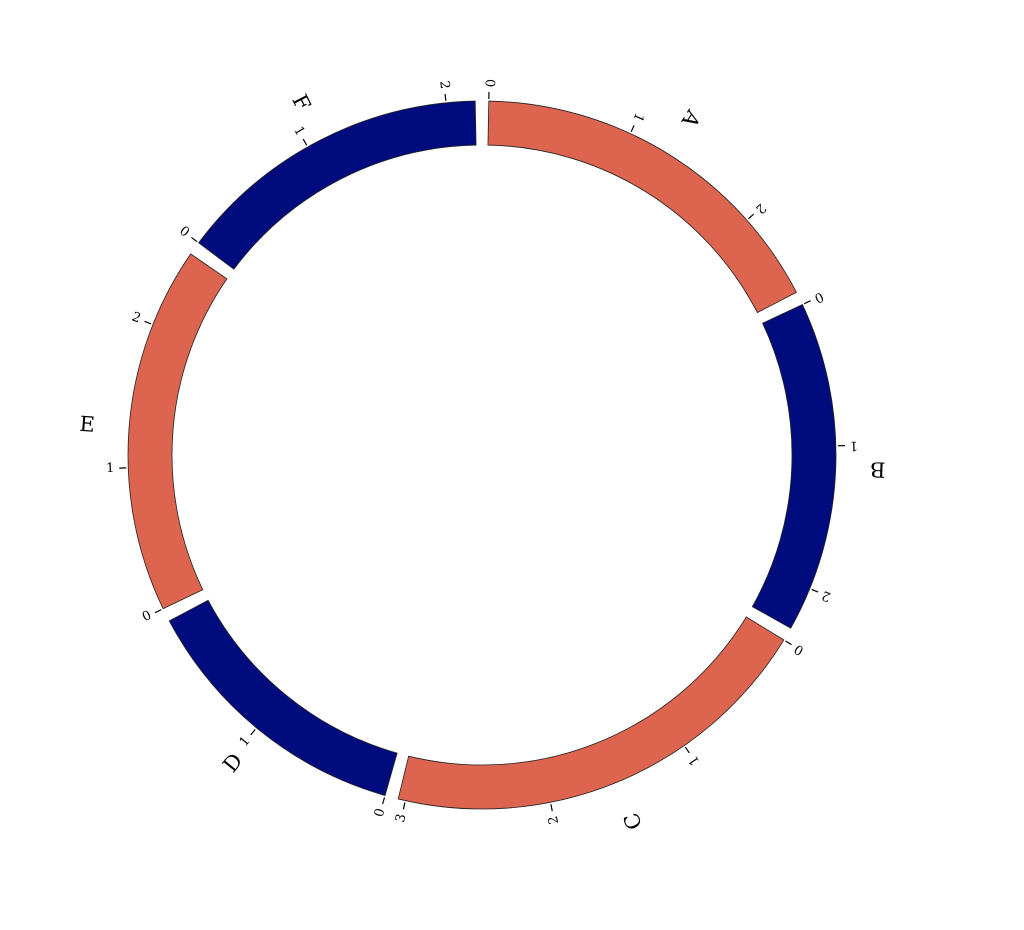 This screenshot has width=1024, height=930. I want to click on tick-label-f-2: 2, so click(444, 85).